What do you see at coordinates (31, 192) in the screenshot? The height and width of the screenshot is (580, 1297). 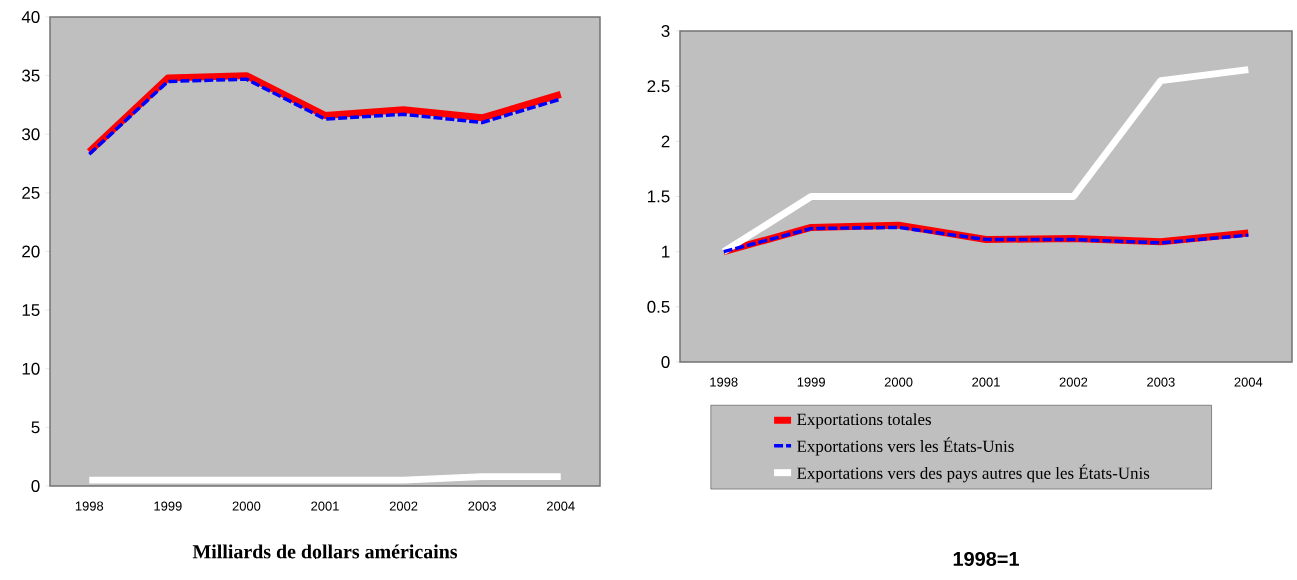 I see `y-tick-label: 25` at bounding box center [31, 192].